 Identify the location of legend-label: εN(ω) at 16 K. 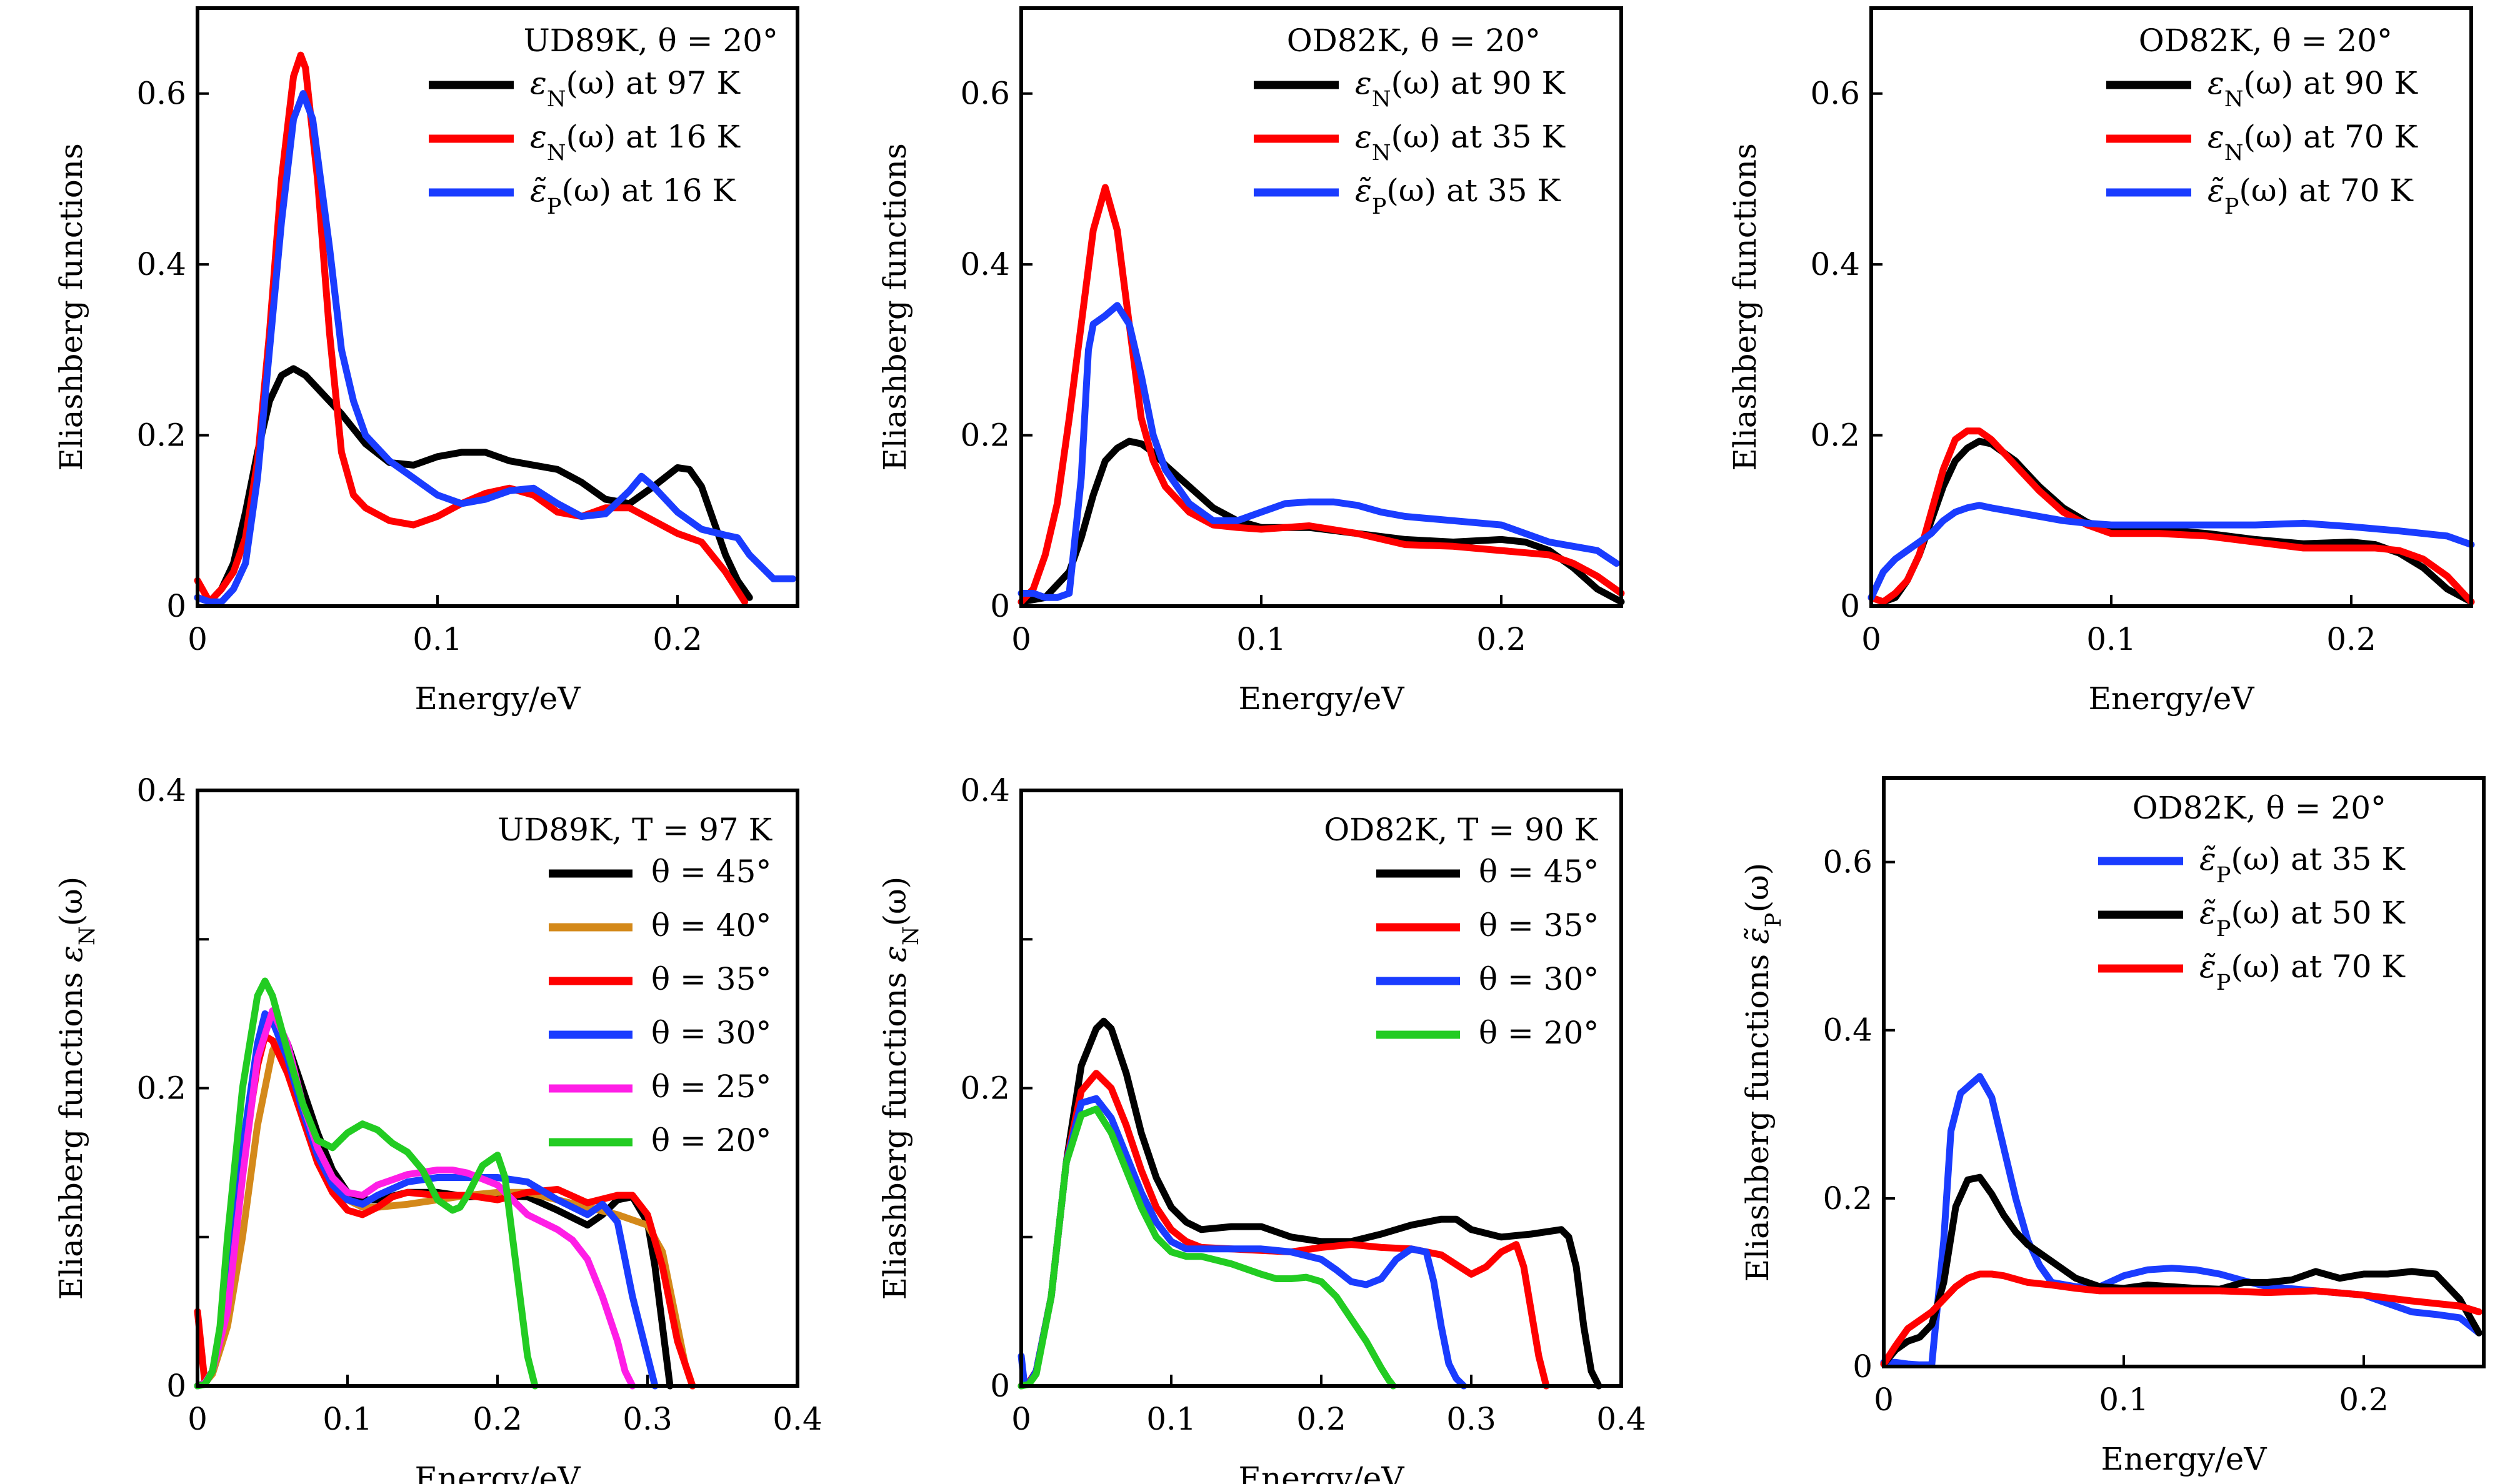
(635, 142).